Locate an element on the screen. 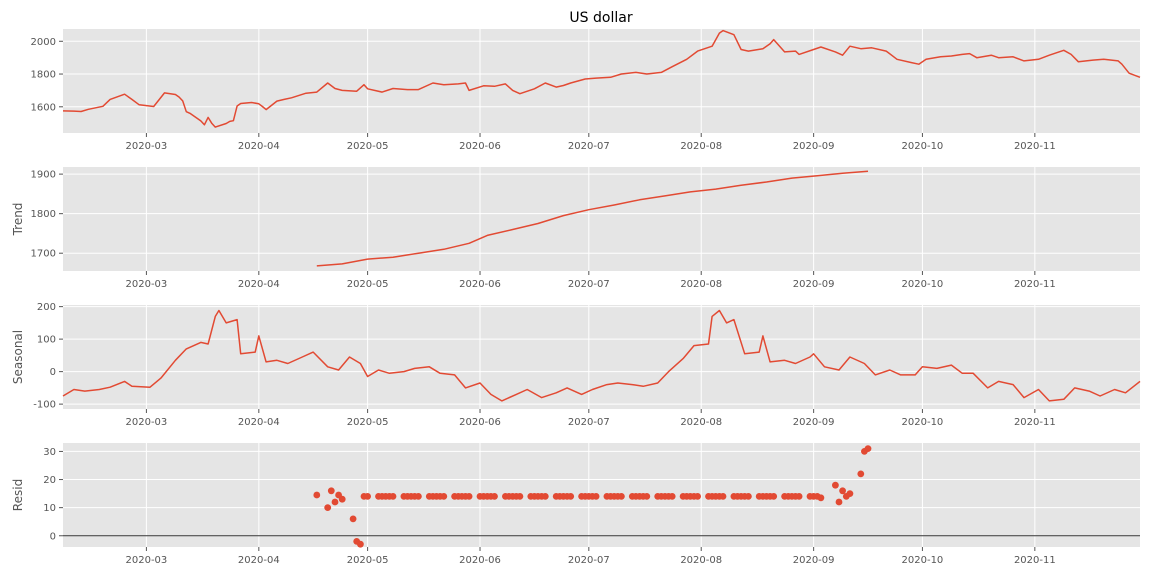  y-tick-label: 10 is located at coordinates (49, 508).